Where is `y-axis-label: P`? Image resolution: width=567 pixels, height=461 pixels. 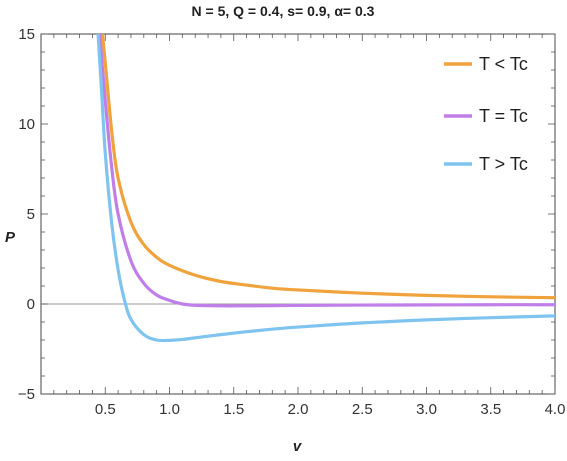
y-axis-label: P is located at coordinates (10, 237).